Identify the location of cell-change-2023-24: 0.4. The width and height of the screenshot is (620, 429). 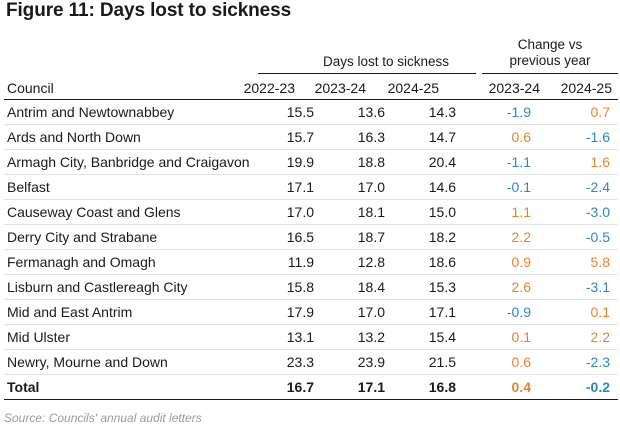
(502, 387).